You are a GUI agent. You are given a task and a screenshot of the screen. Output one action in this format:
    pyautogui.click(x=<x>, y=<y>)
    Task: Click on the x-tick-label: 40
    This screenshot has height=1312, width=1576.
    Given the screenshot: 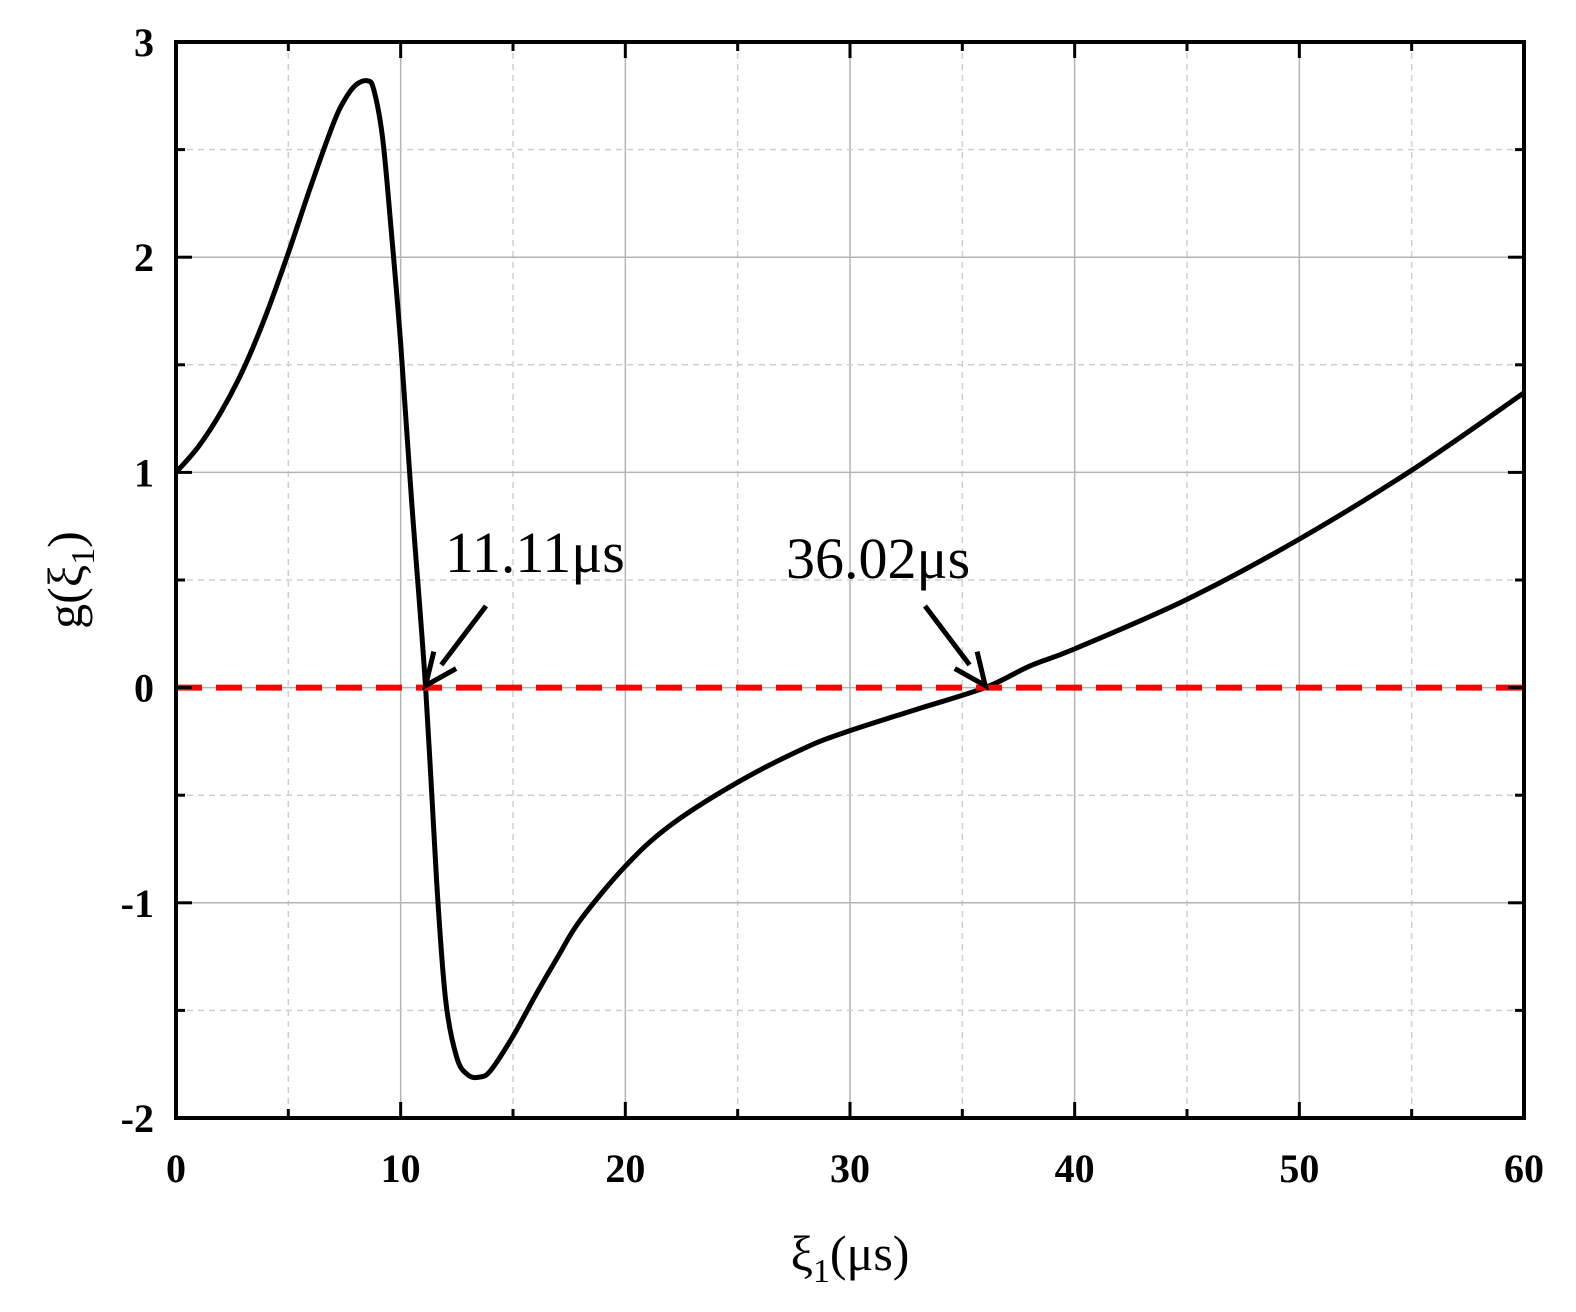 What is the action you would take?
    pyautogui.click(x=1075, y=1168)
    